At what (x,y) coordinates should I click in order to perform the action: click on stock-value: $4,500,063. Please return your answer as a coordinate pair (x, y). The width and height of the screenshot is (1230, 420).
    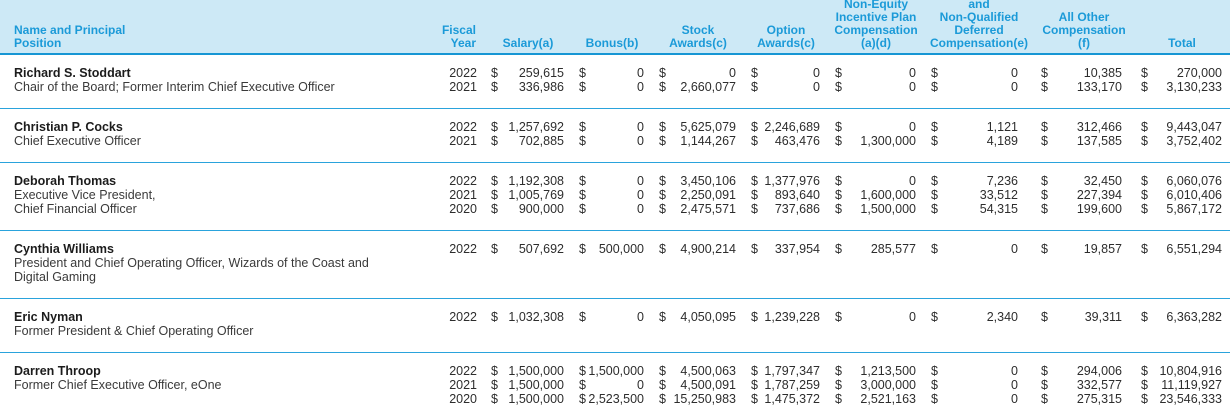
    Looking at the image, I should click on (698, 371).